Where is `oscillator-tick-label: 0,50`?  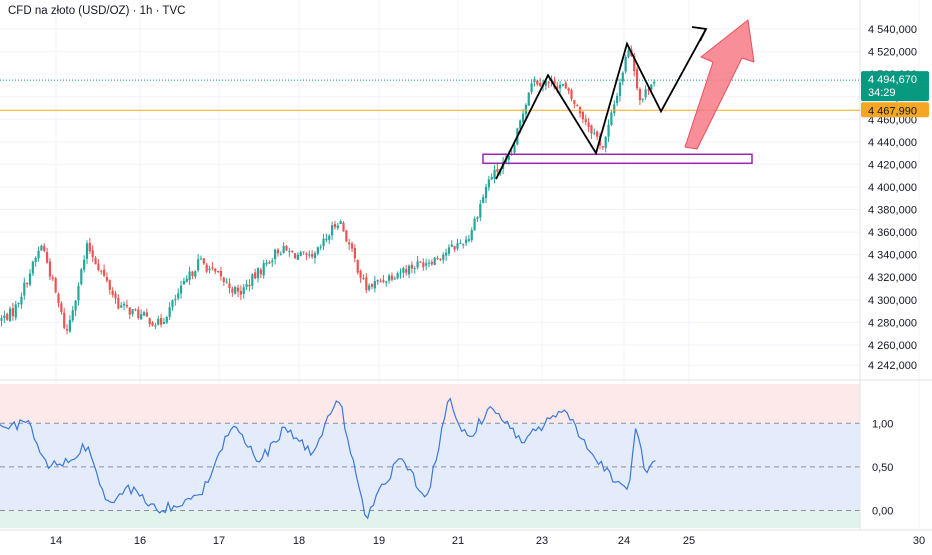 oscillator-tick-label: 0,50 is located at coordinates (882, 468).